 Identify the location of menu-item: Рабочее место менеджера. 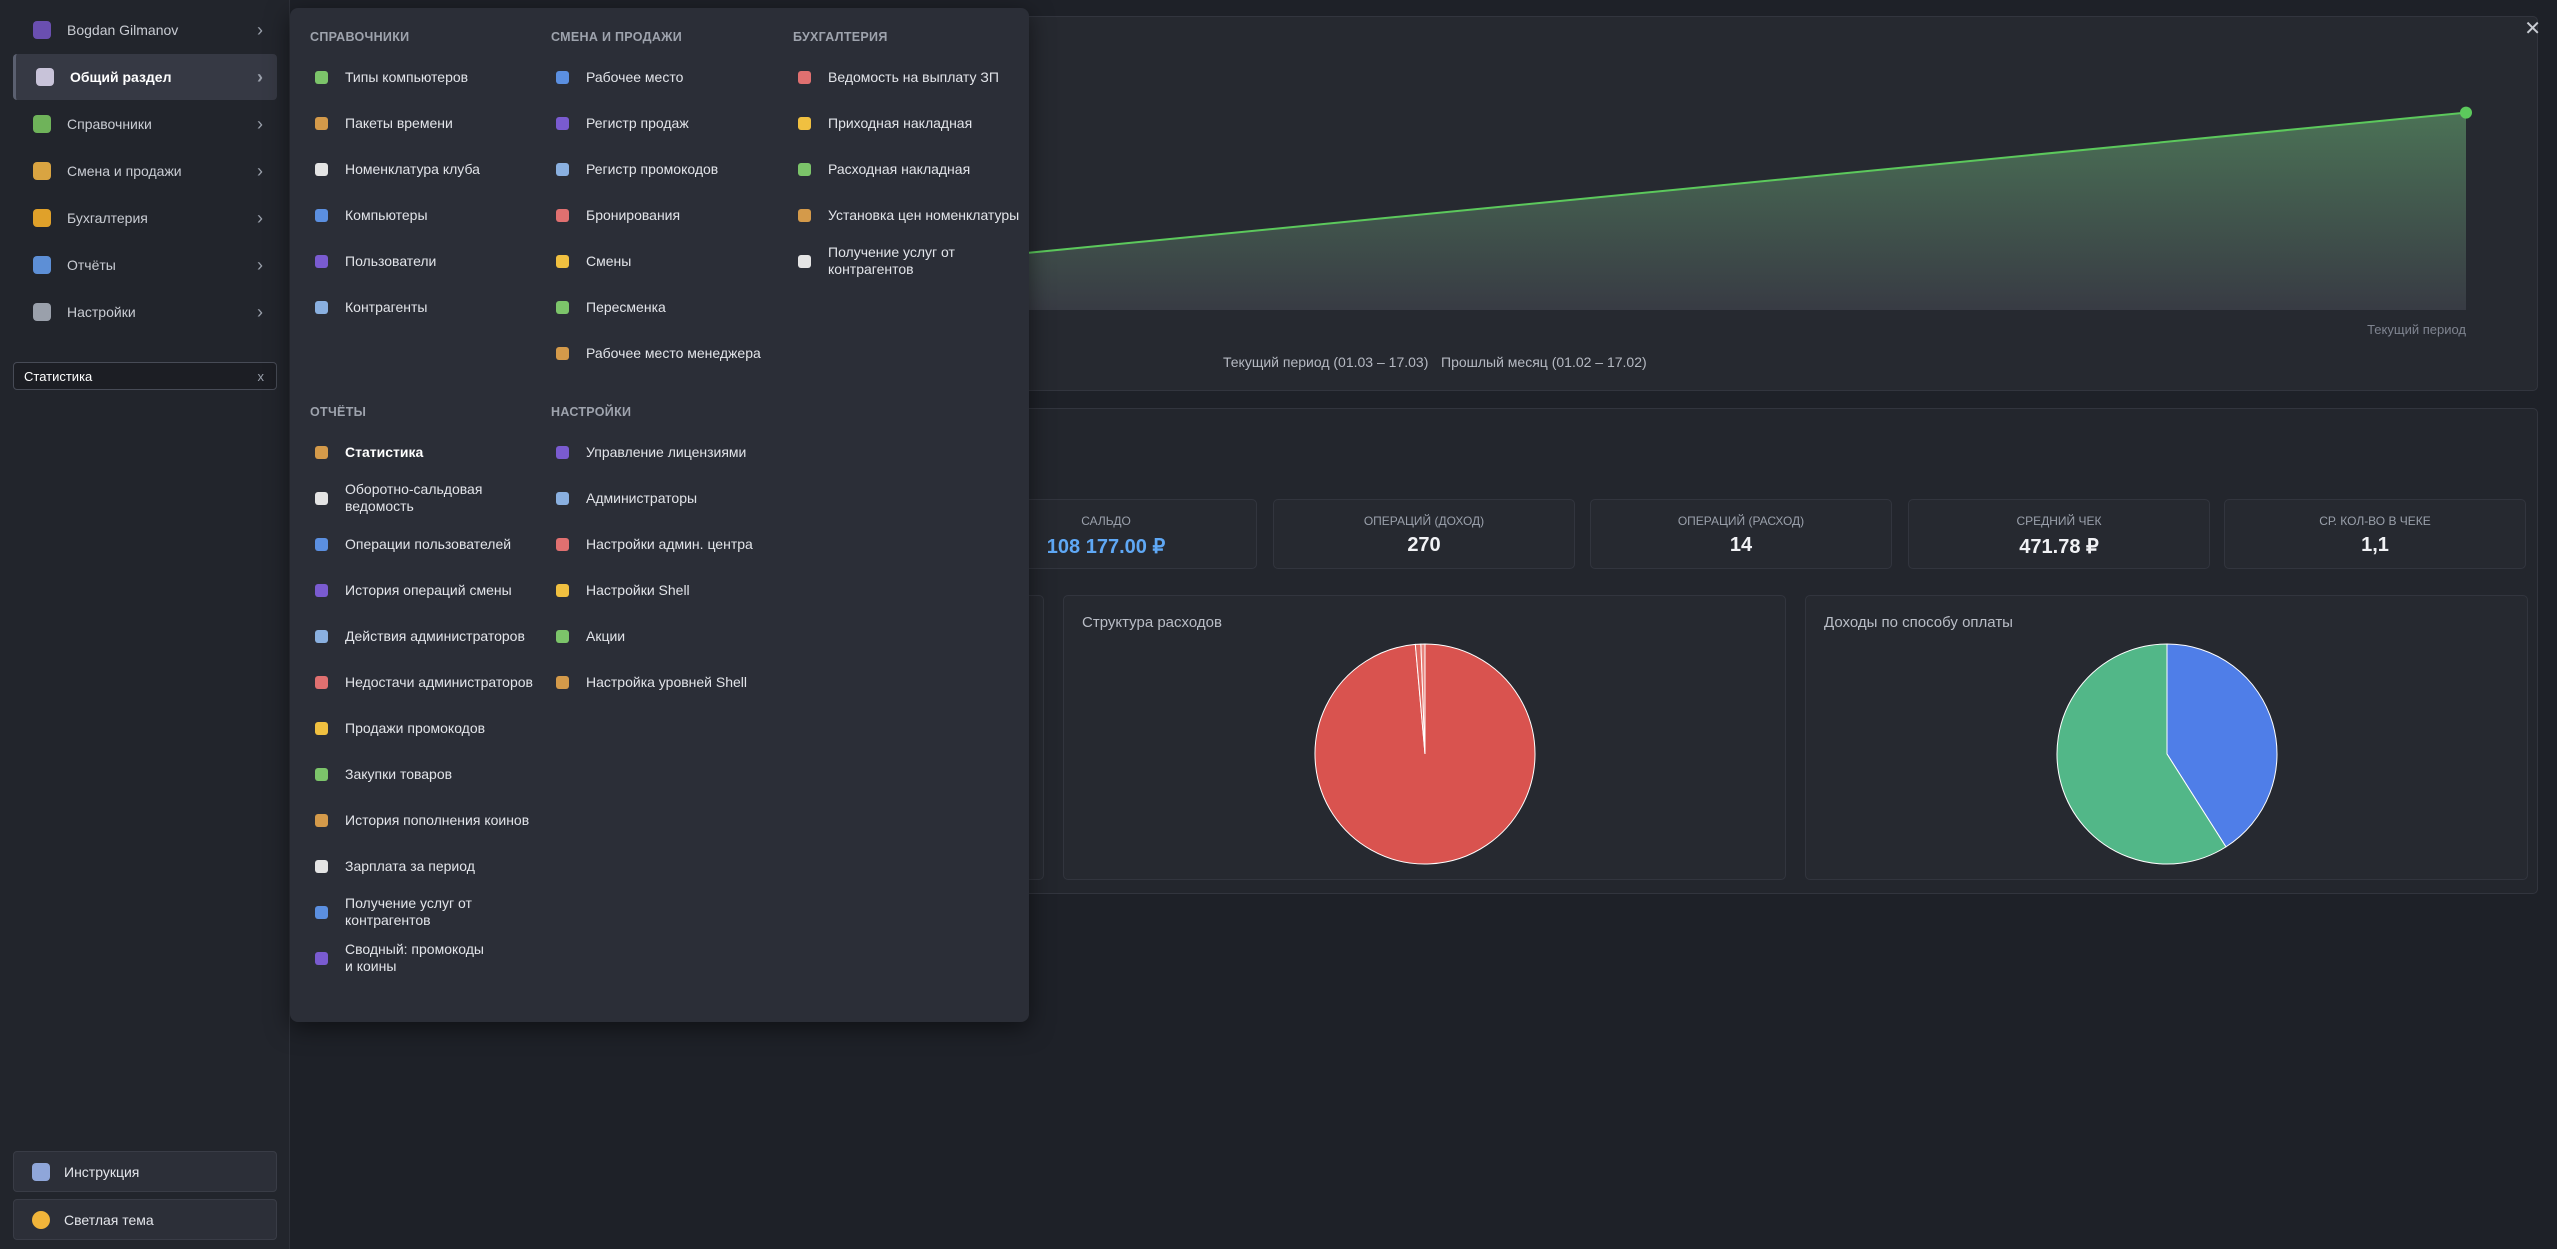
(671, 353).